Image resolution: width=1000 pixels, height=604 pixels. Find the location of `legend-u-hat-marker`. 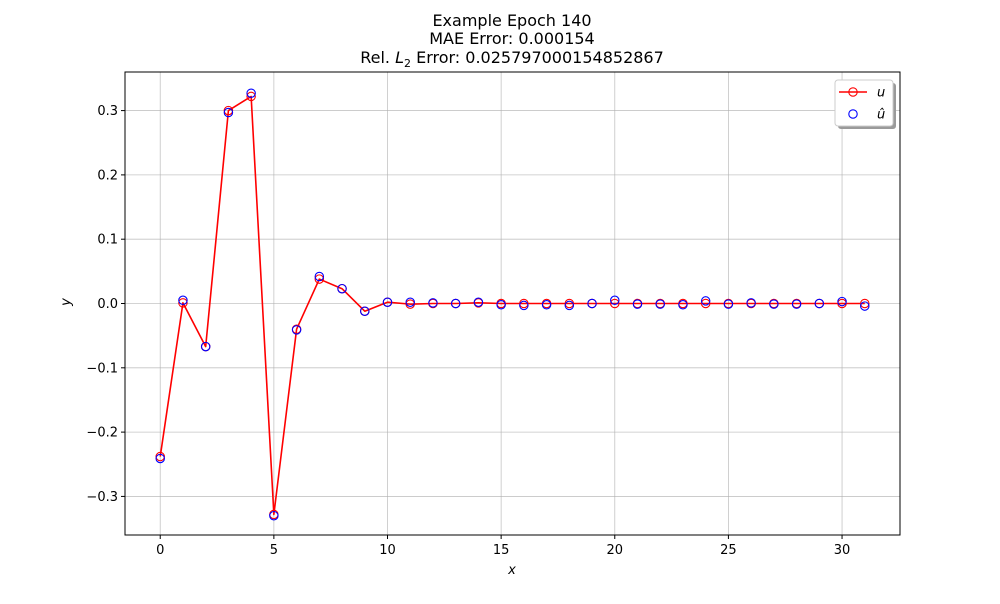

legend-u-hat-marker is located at coordinates (853, 114).